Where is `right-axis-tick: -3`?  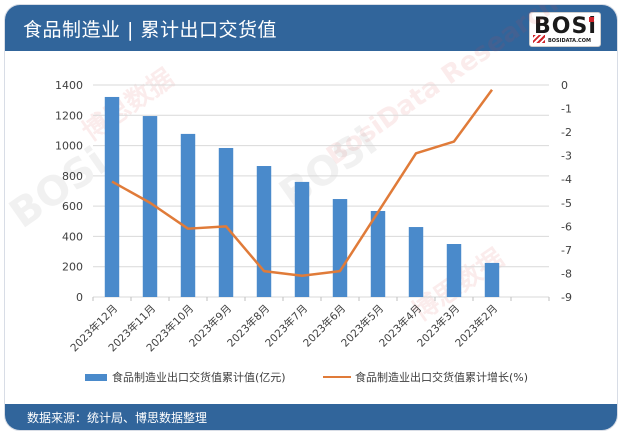 right-axis-tick: -3 is located at coordinates (566, 156).